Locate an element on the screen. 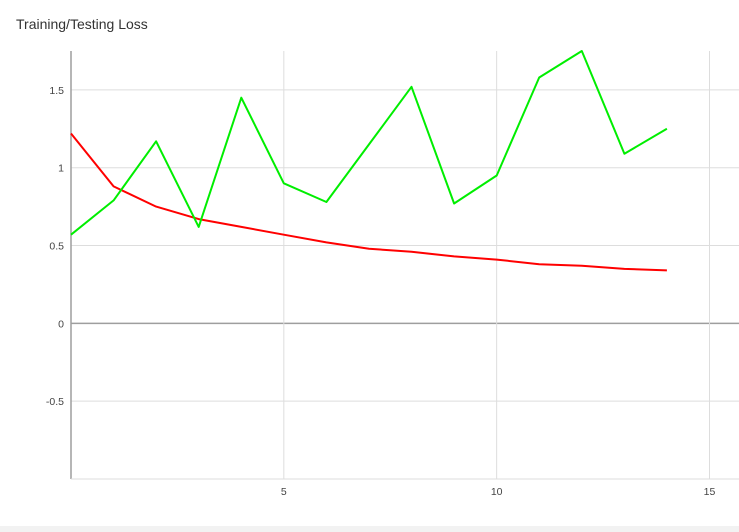 This screenshot has width=739, height=532. y-tick-label: -0.5 is located at coordinates (55, 402).